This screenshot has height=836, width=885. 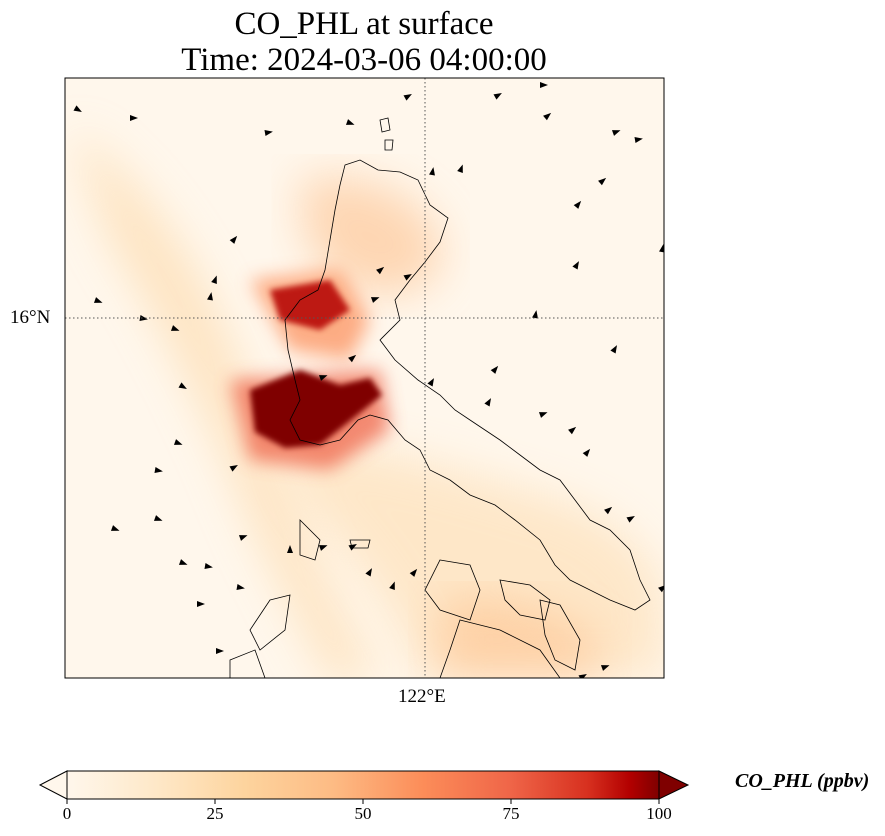 I want to click on colorbar-tick-label: 0, so click(x=67, y=813).